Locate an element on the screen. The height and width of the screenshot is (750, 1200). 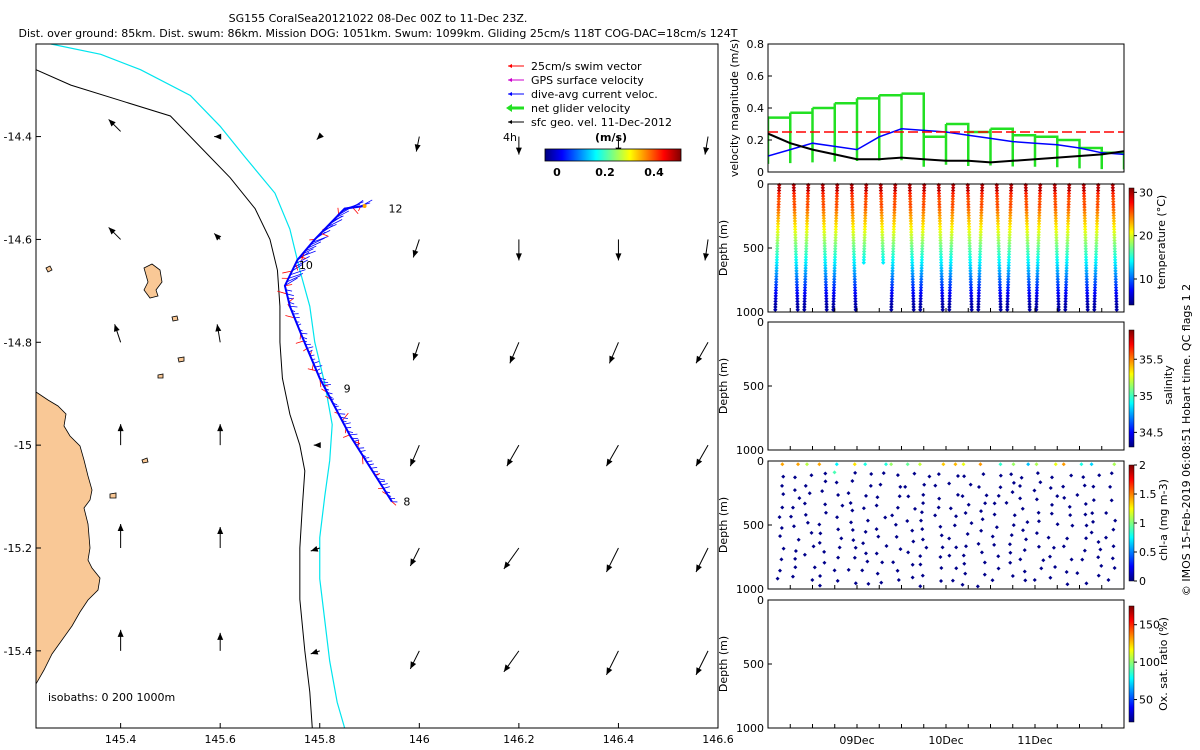
colorbar-tick-label: 1.5 is located at coordinates (1148, 494).